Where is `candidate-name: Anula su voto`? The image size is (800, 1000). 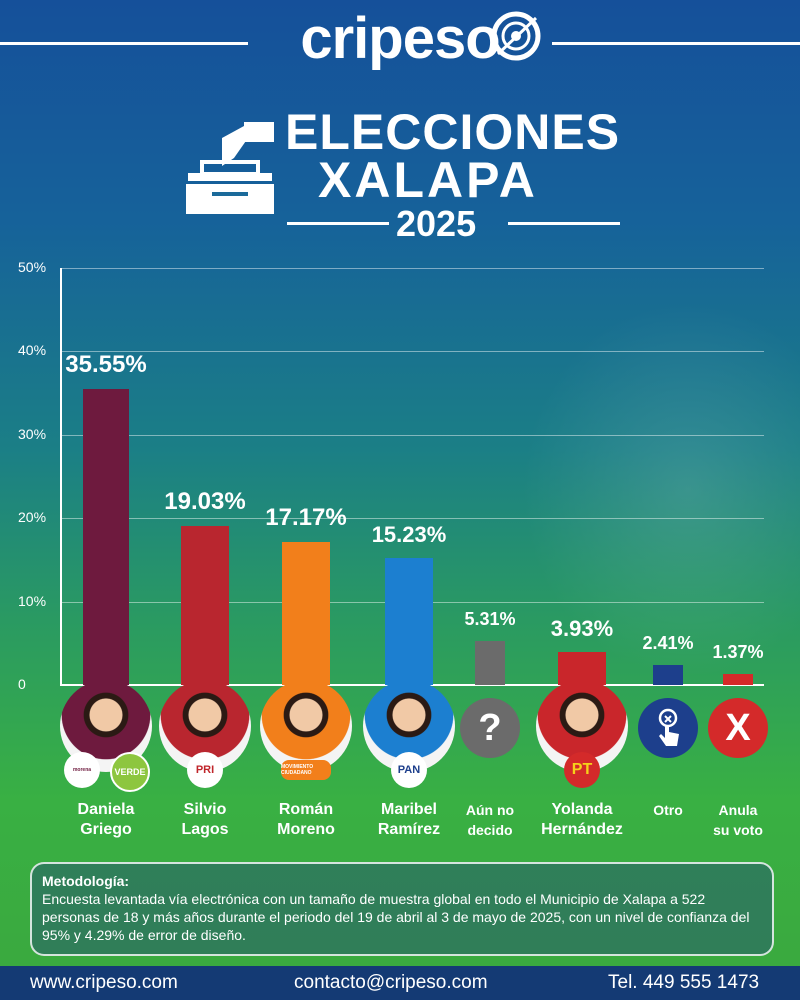
candidate-name: Anula su voto is located at coordinates (738, 820).